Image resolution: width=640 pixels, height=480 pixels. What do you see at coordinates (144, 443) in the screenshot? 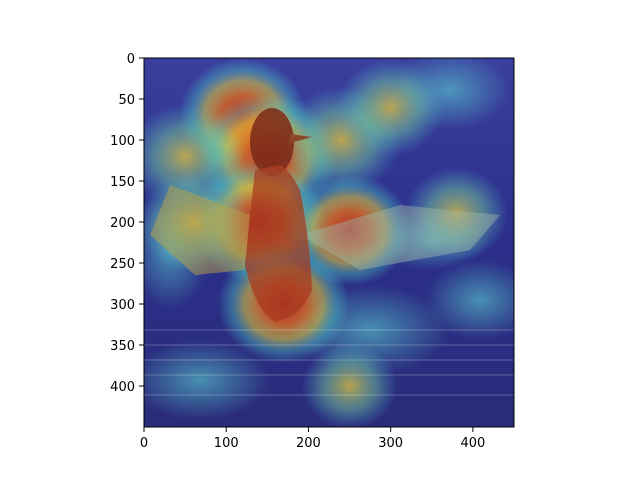
I see `x-tick-label: 0` at bounding box center [144, 443].